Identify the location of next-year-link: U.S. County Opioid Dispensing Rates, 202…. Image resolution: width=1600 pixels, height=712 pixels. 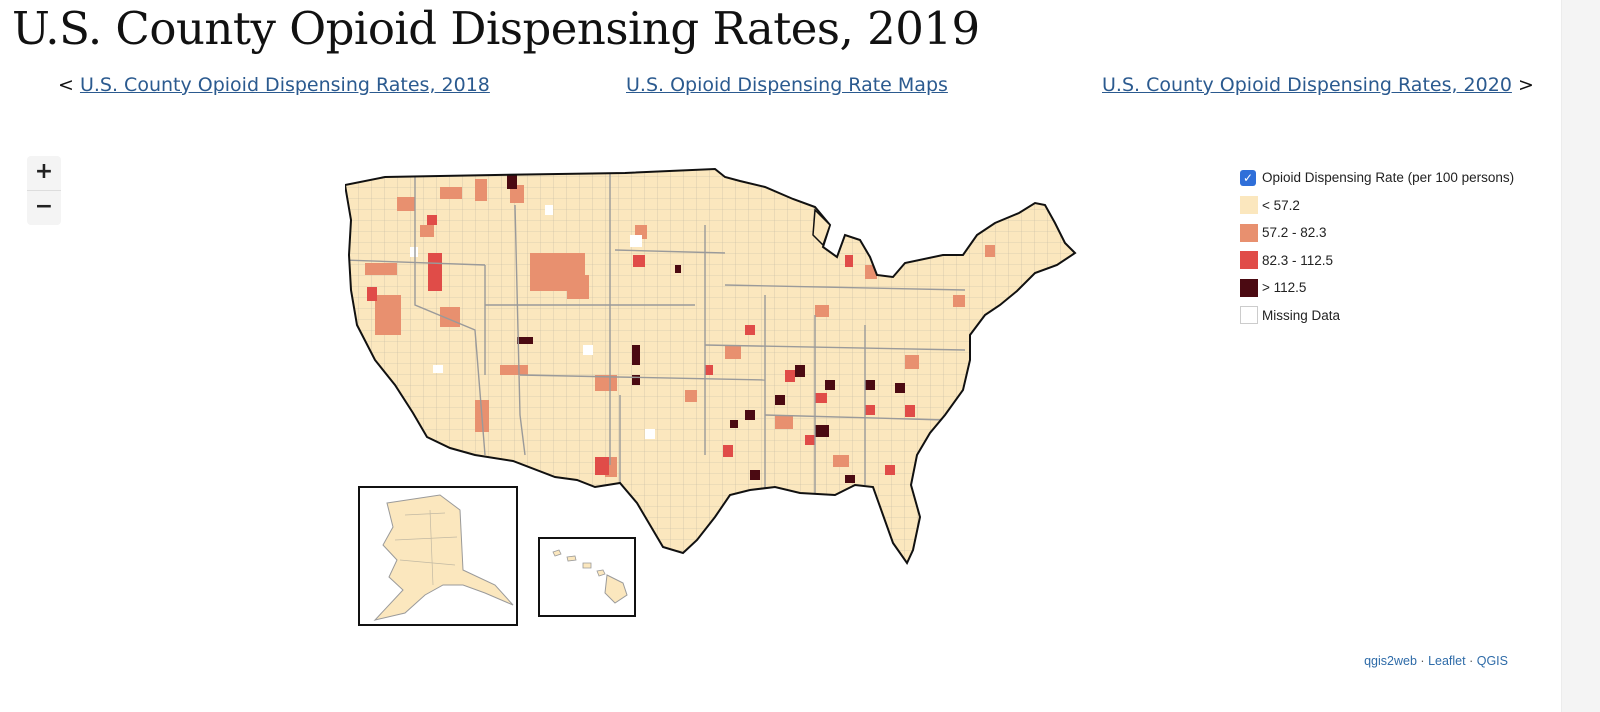
(1307, 85).